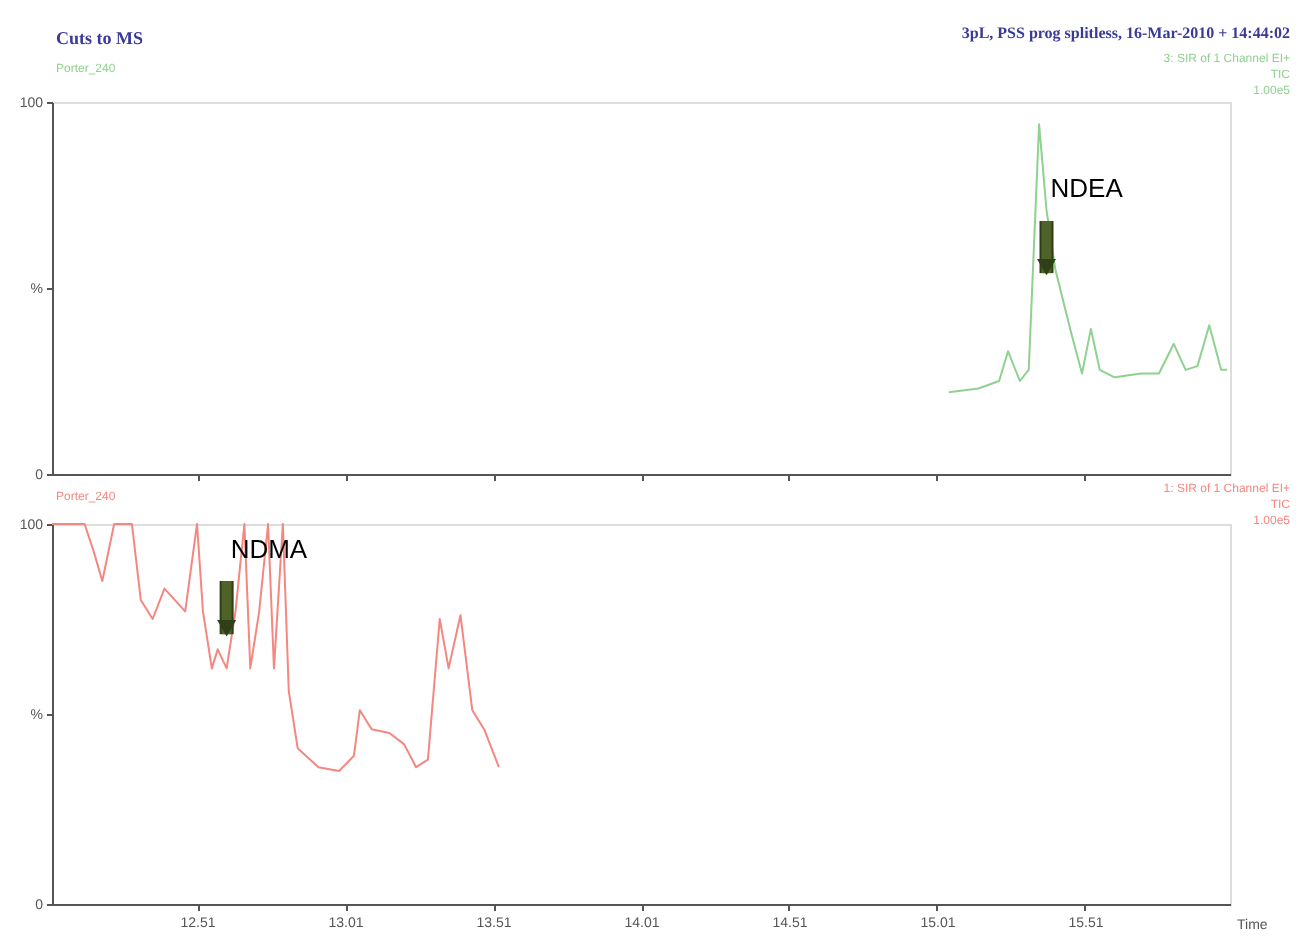 The image size is (1314, 936). I want to click on text: 3pL, PSS prog splitless, 16-Mar-2010 + 14:44:02, so click(1125, 33).